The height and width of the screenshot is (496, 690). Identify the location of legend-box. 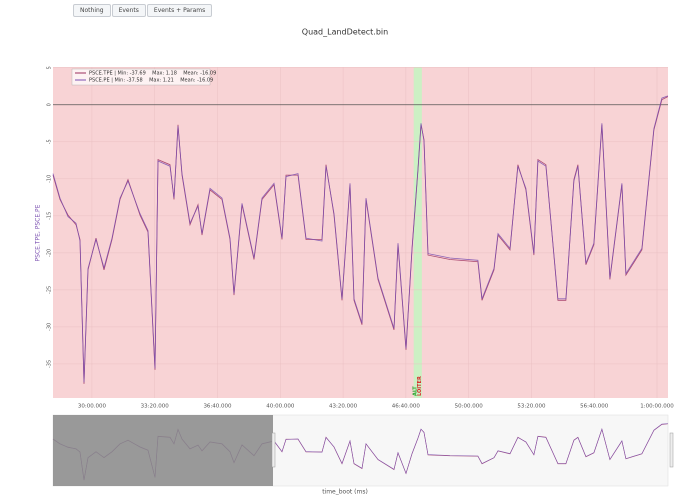
(141, 77).